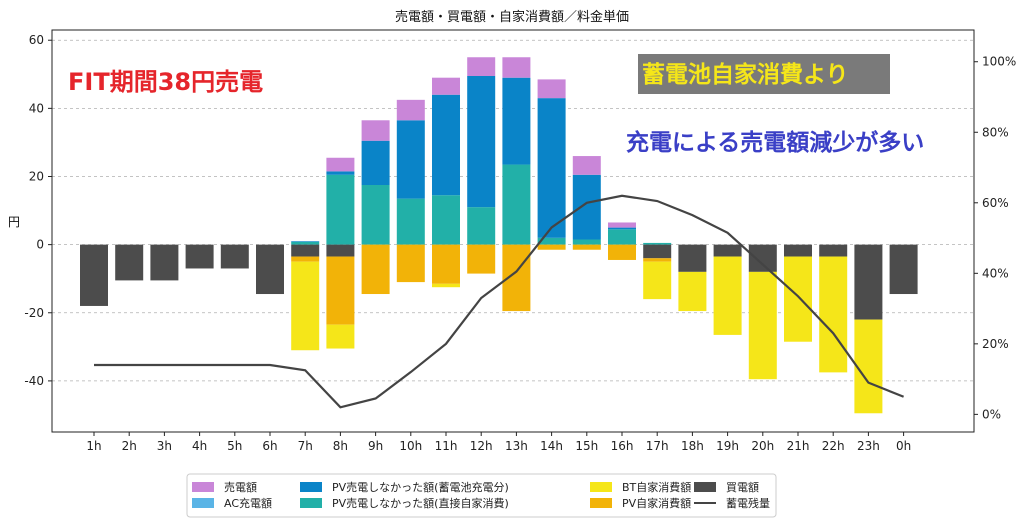  What do you see at coordinates (410, 159) in the screenshot?
I see `bar-1-10h` at bounding box center [410, 159].